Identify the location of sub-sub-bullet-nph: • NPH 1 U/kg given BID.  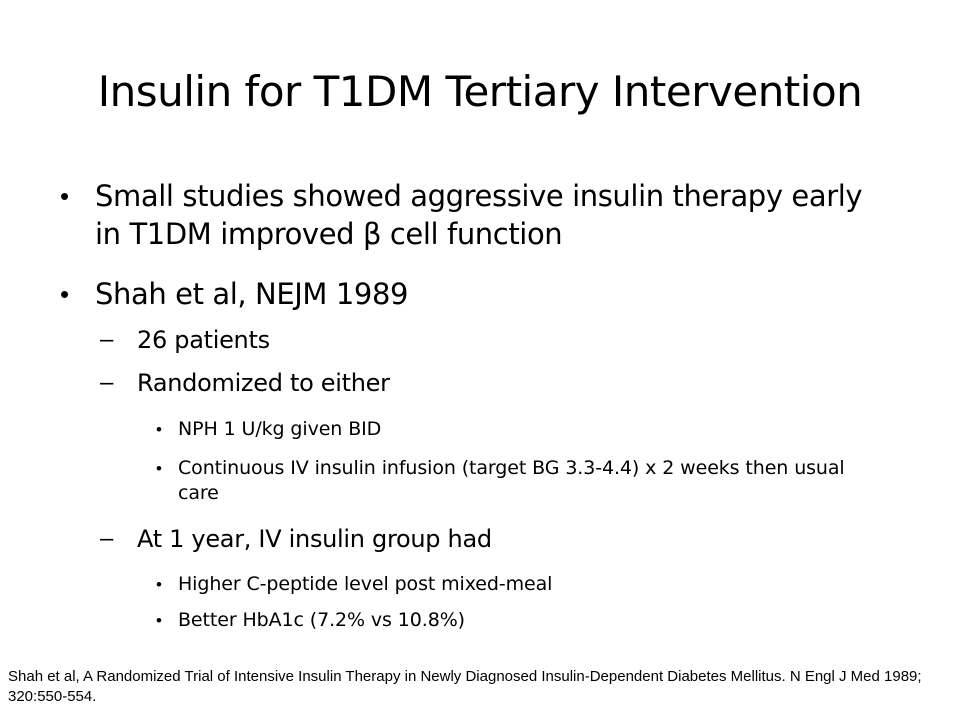
(517, 429).